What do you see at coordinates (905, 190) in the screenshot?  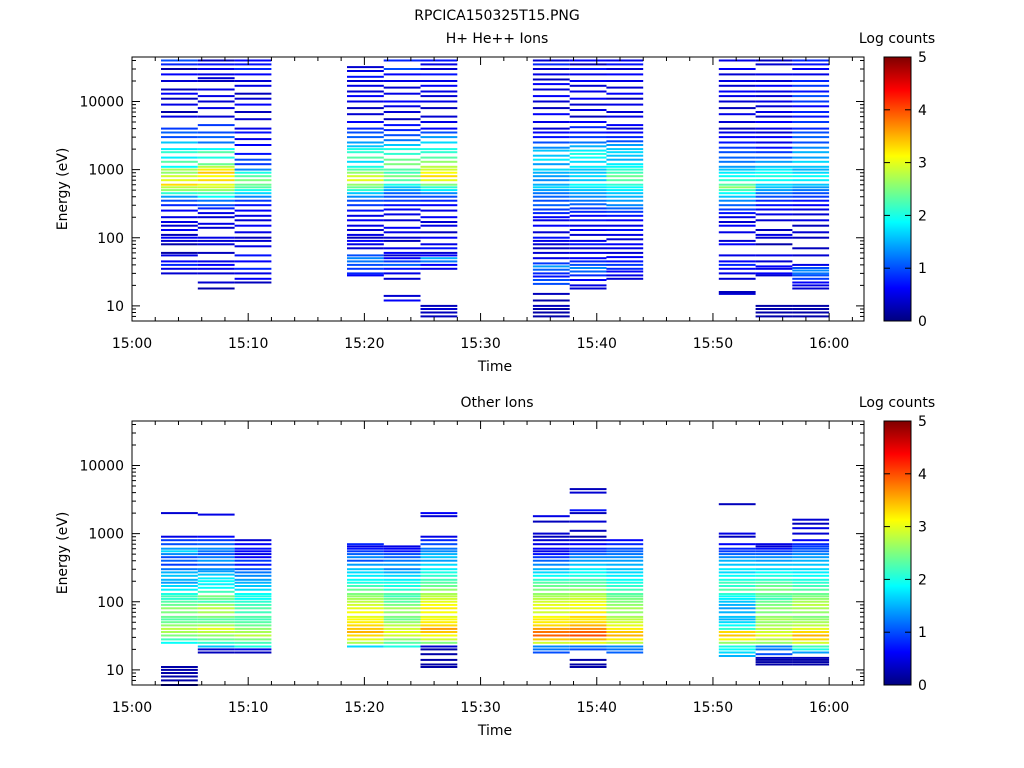 I see `colorbar-ticks: 0 1 2 3 4 5` at bounding box center [905, 190].